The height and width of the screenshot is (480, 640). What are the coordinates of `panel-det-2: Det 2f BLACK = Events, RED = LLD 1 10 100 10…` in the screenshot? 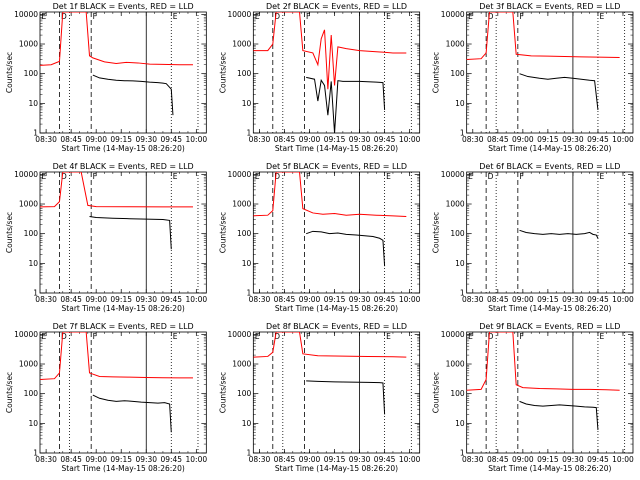 It's located at (319, 77).